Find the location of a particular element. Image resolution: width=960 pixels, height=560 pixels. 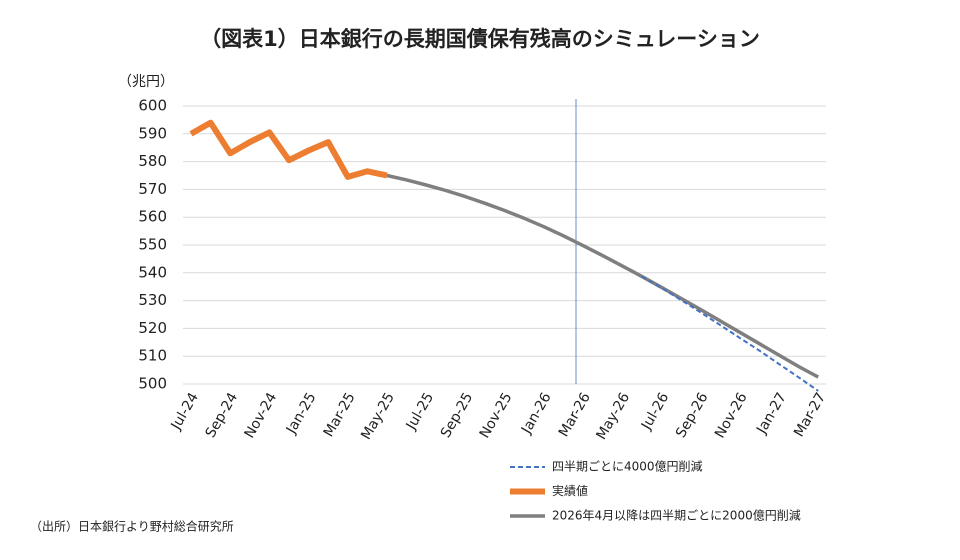

x-tick-label: May-25 is located at coordinates (378, 416).